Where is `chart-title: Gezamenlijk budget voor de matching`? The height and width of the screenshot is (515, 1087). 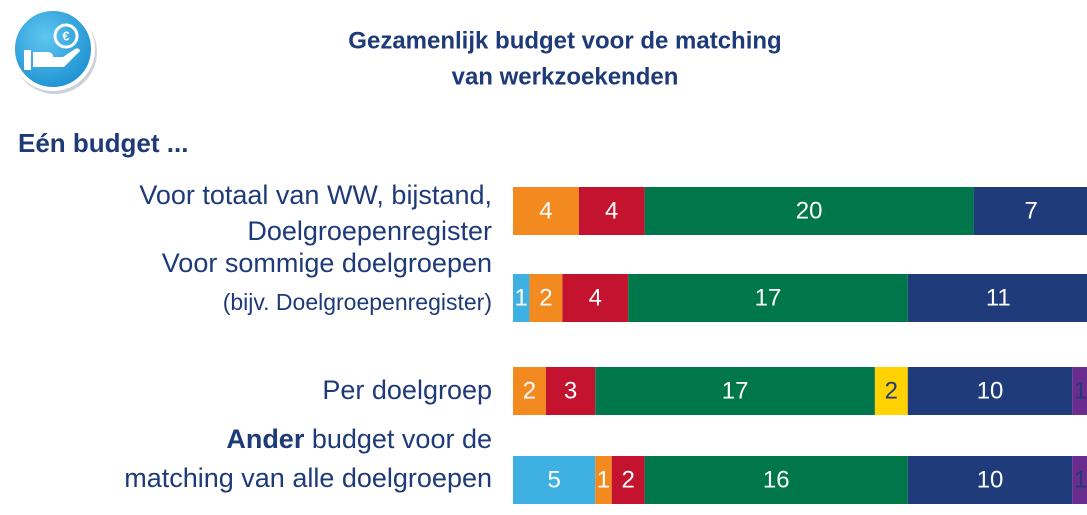
chart-title: Gezamenlijk budget voor de matching is located at coordinates (564, 40).